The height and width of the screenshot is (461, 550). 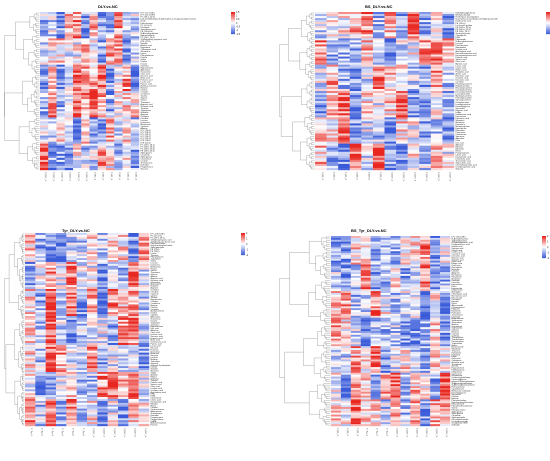 I want to click on row-label: Putrescine, so click(x=461, y=132).